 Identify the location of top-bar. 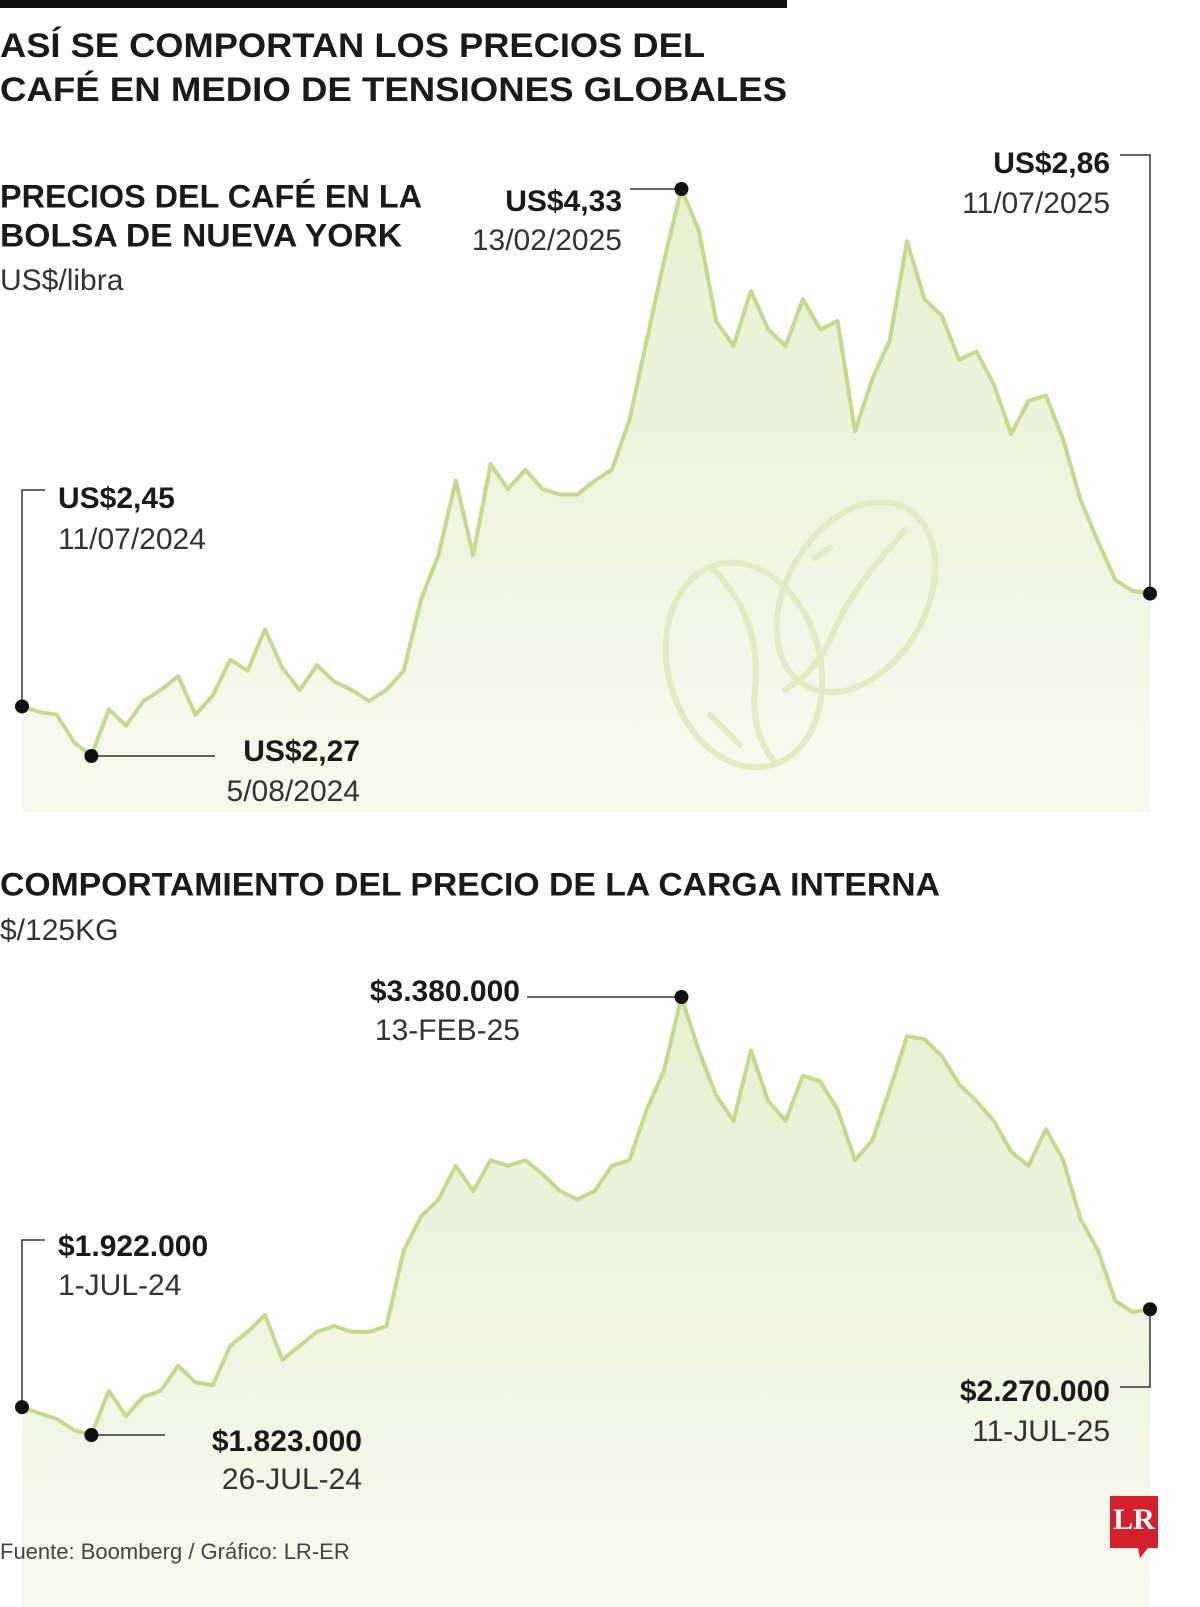
(393, 4).